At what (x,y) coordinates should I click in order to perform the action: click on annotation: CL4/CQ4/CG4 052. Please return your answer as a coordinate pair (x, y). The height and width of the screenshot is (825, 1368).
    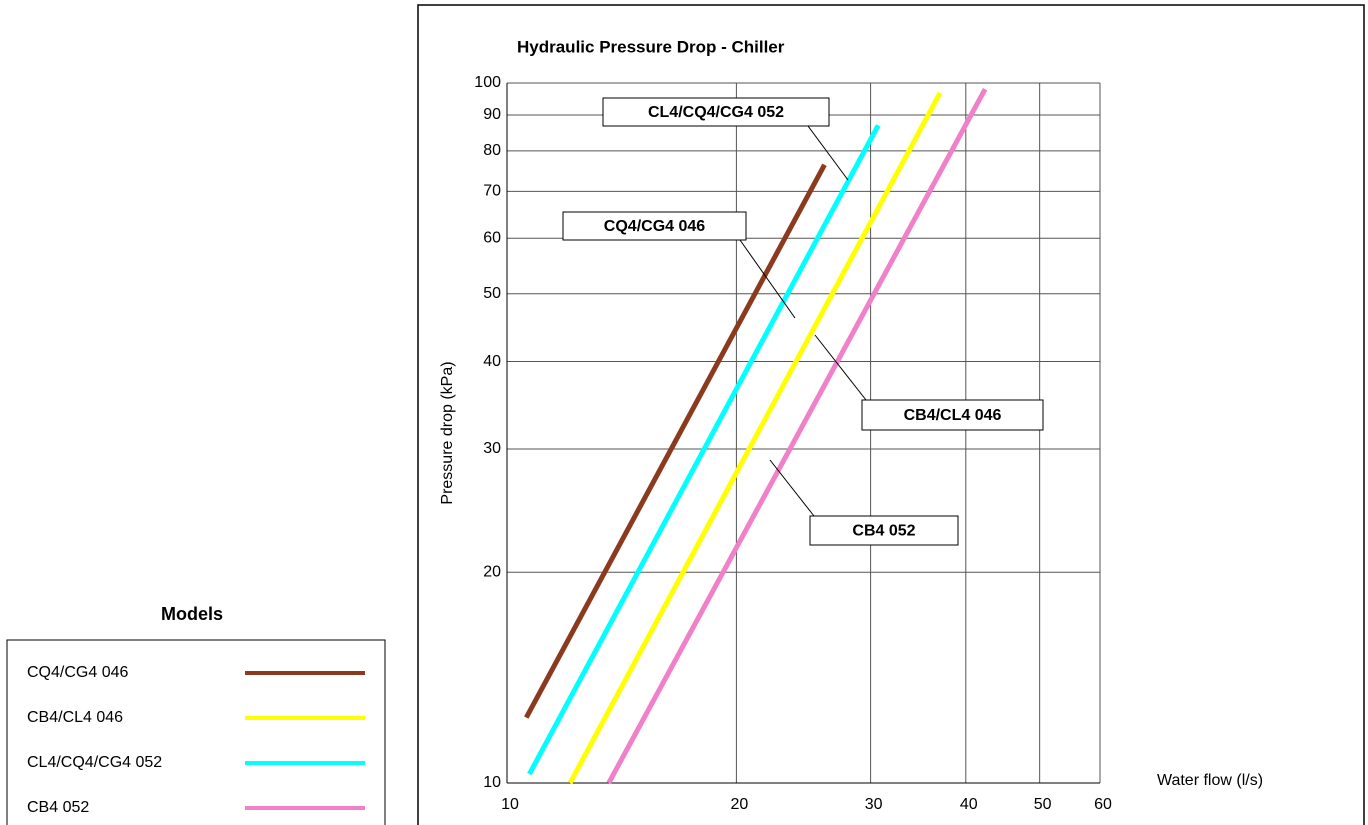
    Looking at the image, I should click on (716, 112).